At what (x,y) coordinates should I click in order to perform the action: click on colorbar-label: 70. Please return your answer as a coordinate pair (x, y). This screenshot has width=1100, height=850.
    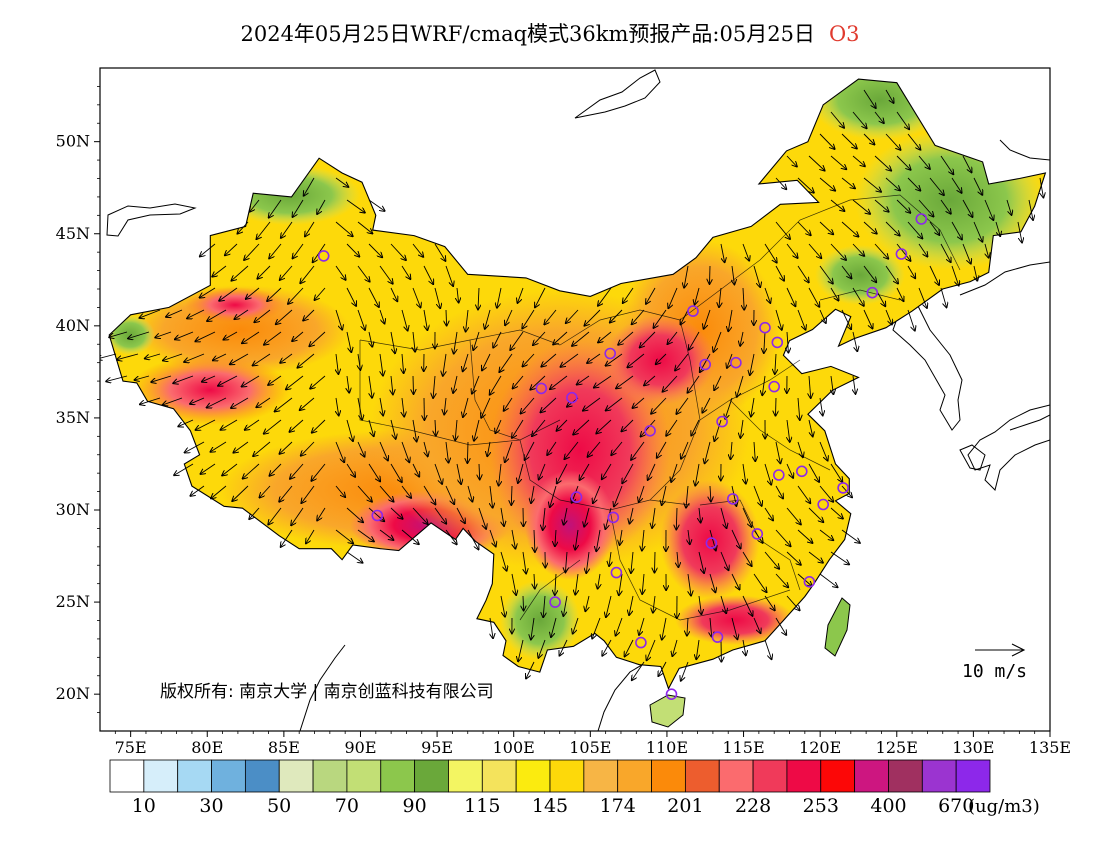
    Looking at the image, I should click on (347, 806).